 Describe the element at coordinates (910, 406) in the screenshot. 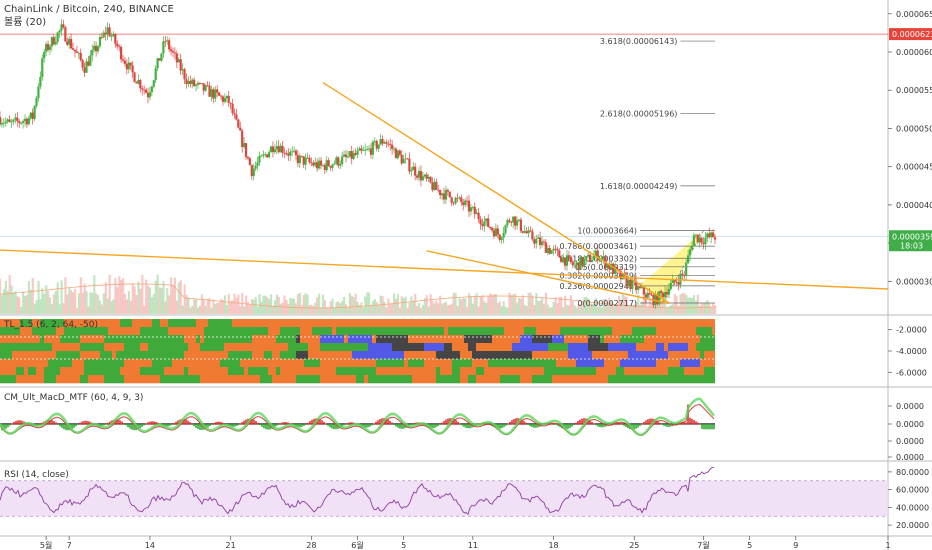

I see `macd-tick-label: 0.0000` at that location.